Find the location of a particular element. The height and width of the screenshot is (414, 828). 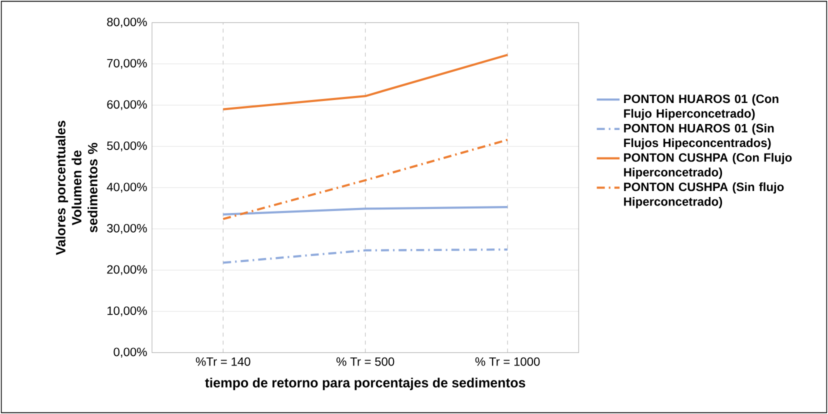

x-tick-label: % Tr = 1000 is located at coordinates (507, 361).